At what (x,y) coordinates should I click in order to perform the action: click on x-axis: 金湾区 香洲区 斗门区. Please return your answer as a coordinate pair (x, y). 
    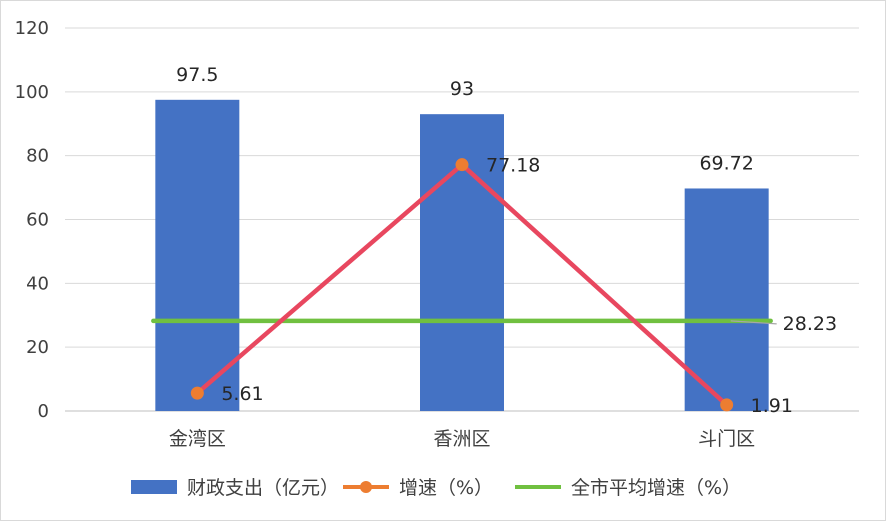
    Looking at the image, I should click on (462, 439).